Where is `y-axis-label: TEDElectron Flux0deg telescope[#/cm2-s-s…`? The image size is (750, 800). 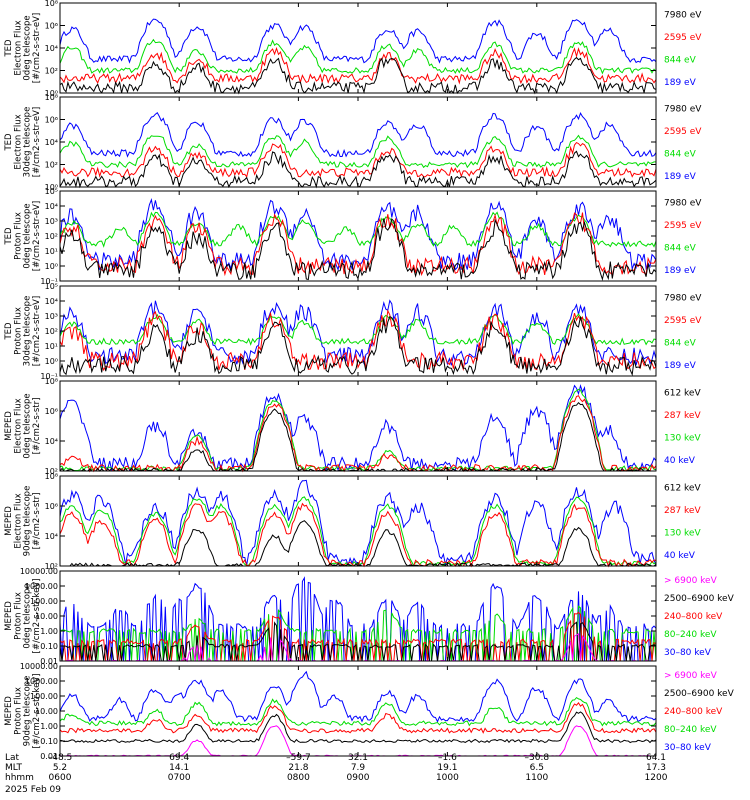
y-axis-label: TEDElectron Flux0deg telescope[#/cm2-s-s… is located at coordinates (23, 48).